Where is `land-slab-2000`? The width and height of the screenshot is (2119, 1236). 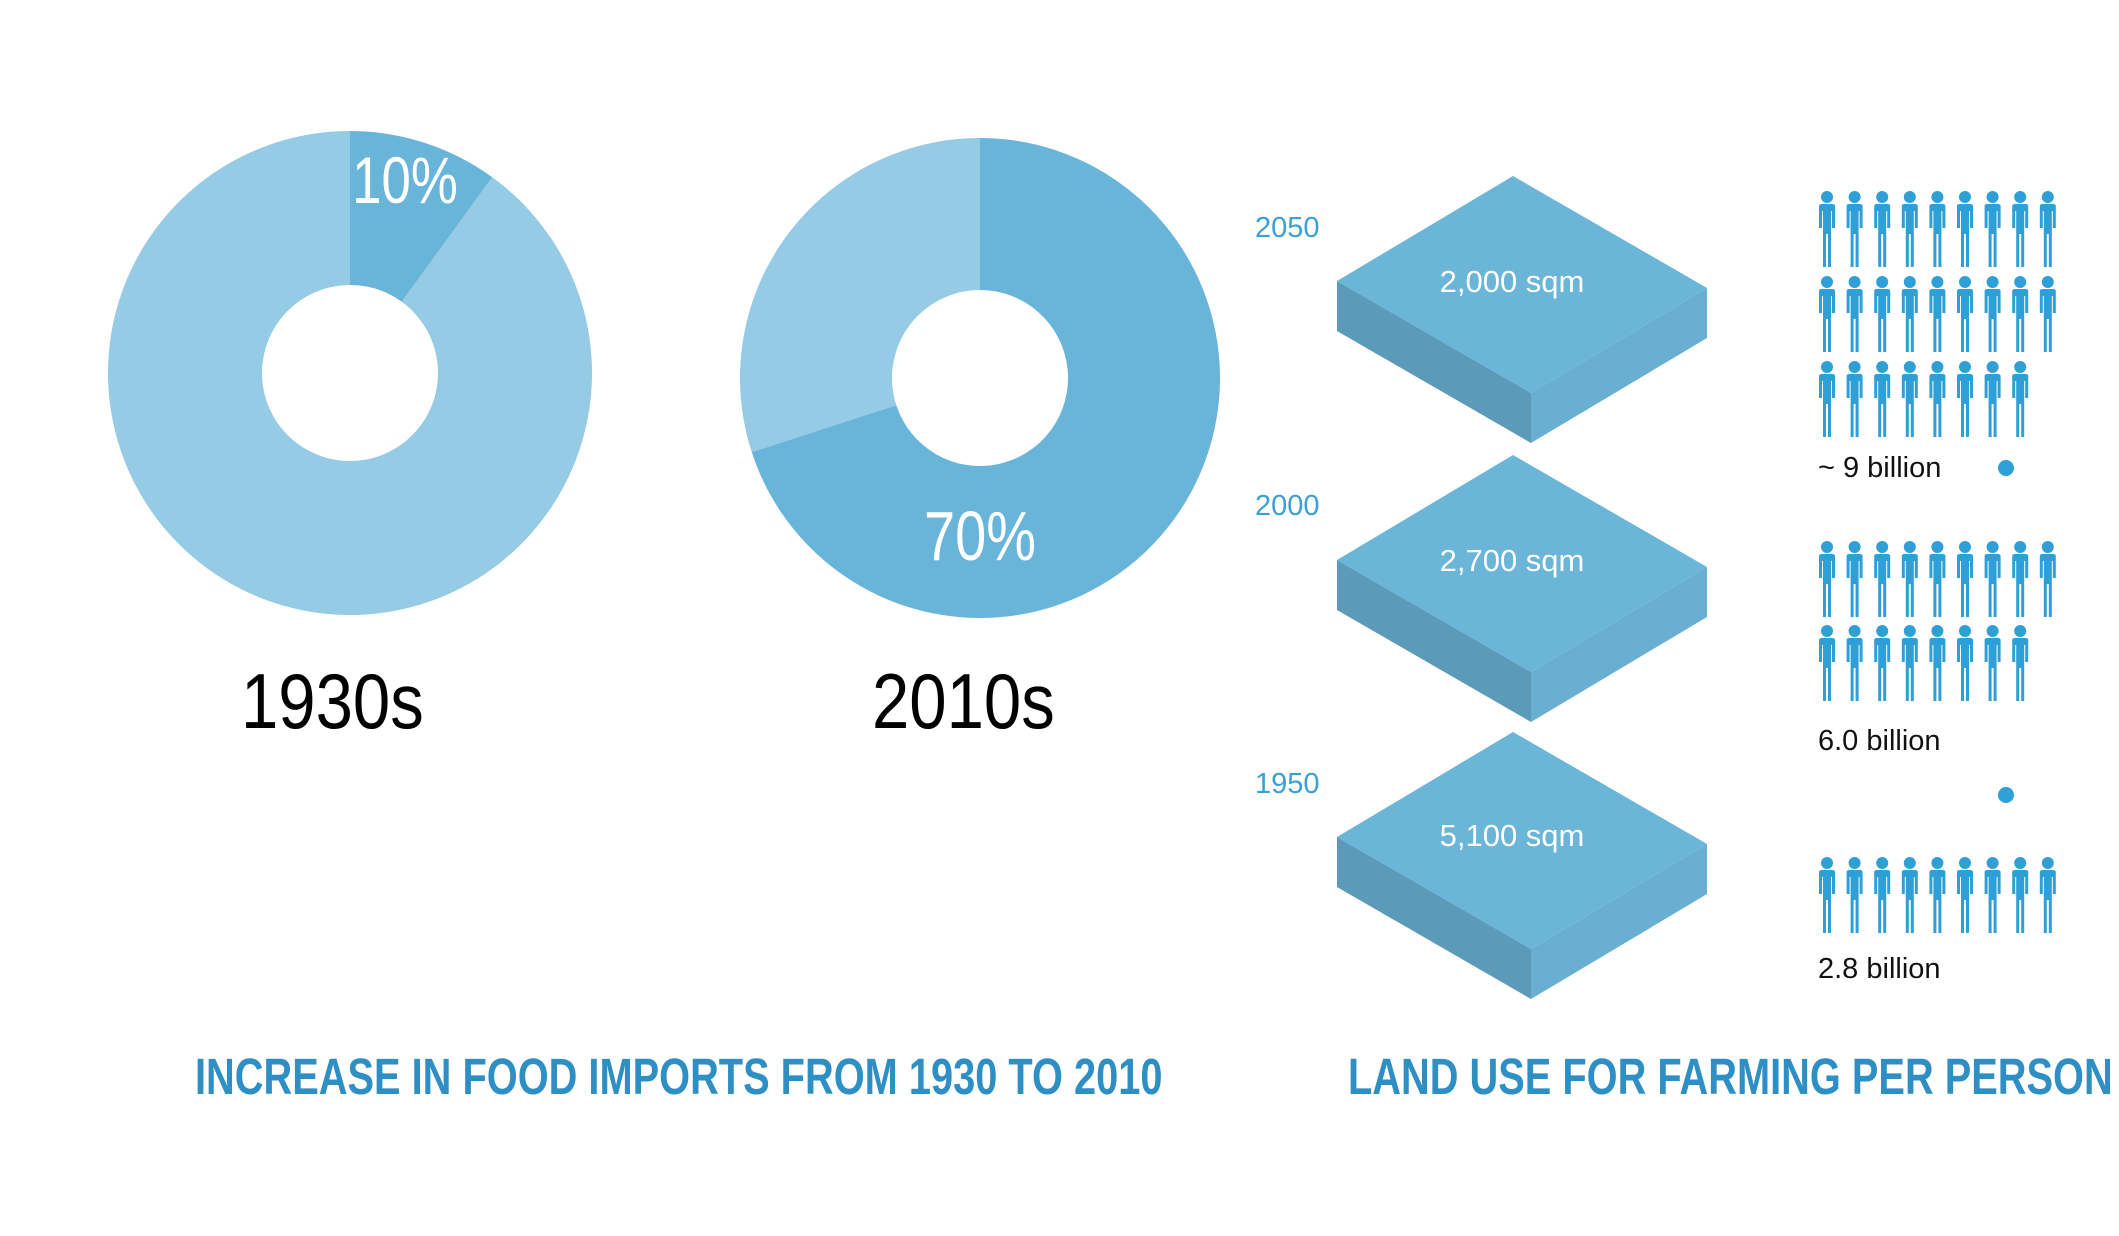 land-slab-2000 is located at coordinates (1522, 588).